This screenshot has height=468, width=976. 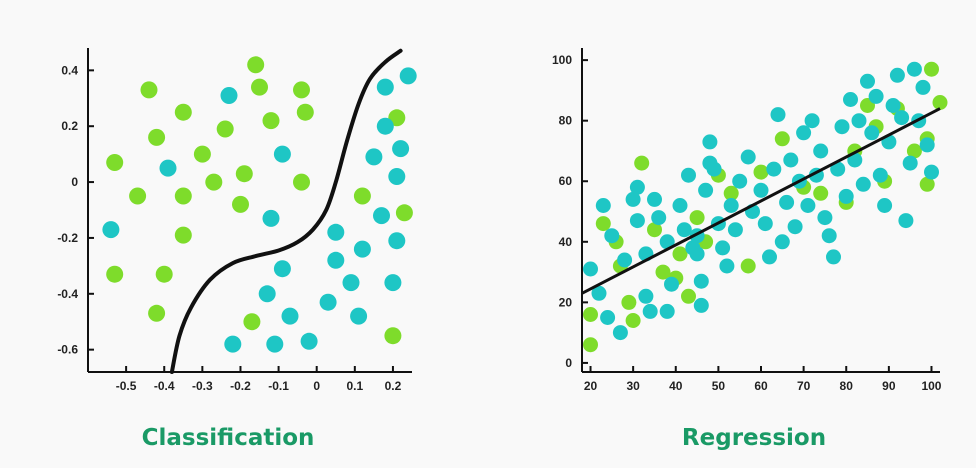 What do you see at coordinates (74, 182) in the screenshot?
I see `cls-y-tick-label: 0` at bounding box center [74, 182].